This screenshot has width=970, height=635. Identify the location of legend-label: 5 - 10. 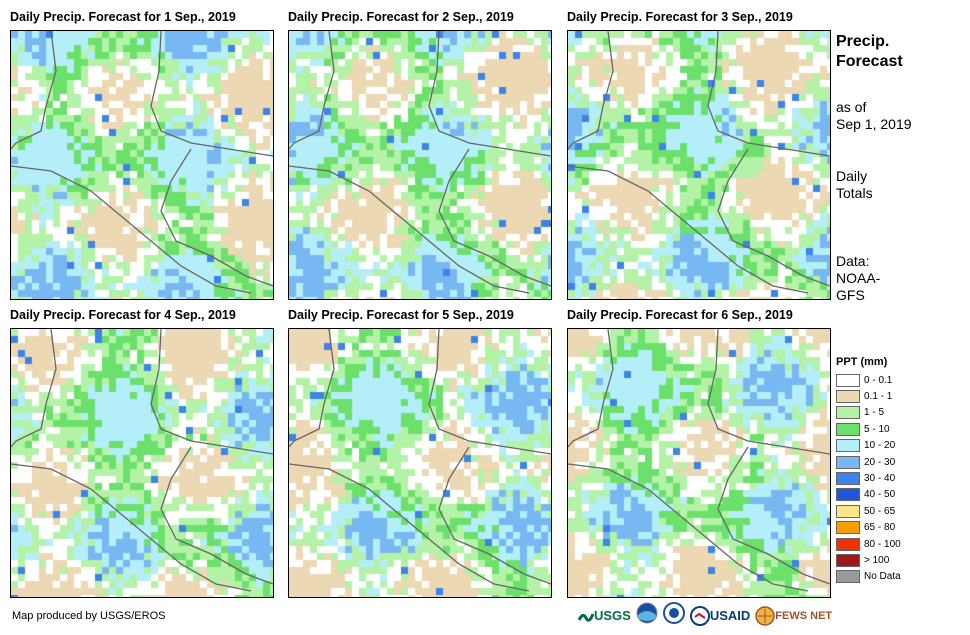
(877, 429).